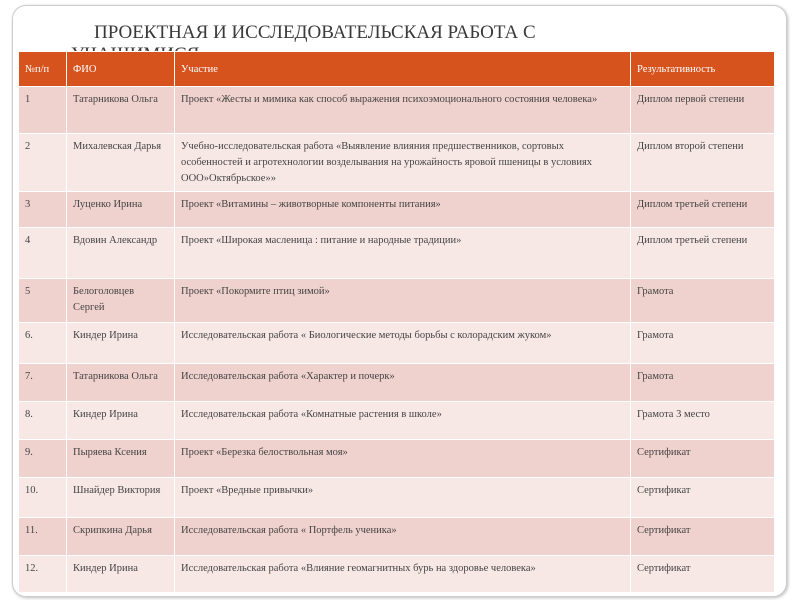 Image resolution: width=800 pixels, height=600 pixels. Describe the element at coordinates (42, 300) in the screenshot. I see `table-cell: 5` at that location.